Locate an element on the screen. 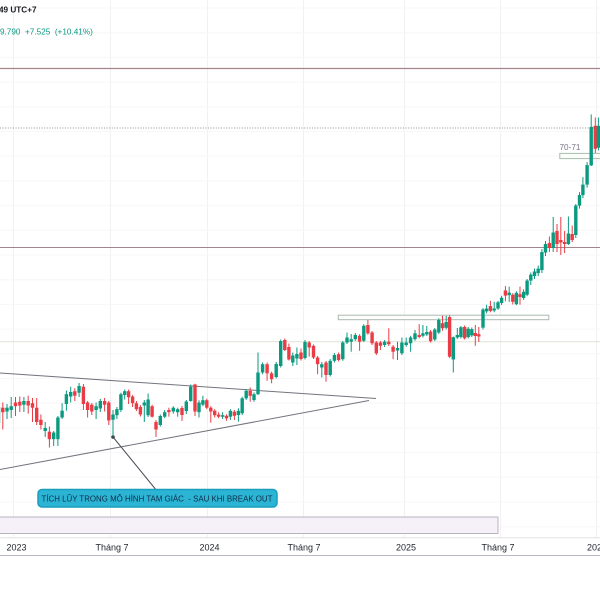  svg-text: 79.790 +7.525 (+10.41%) is located at coordinates (46, 32).